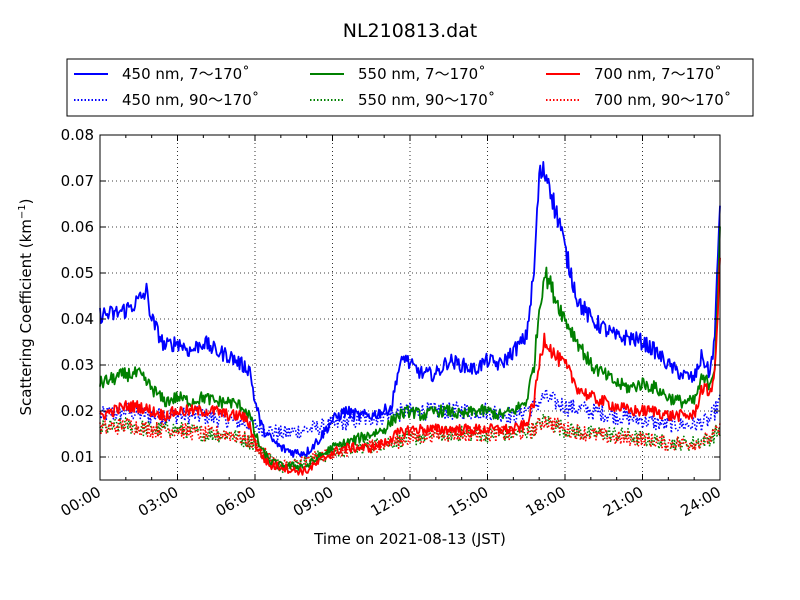 This screenshot has height=600, width=800. What do you see at coordinates (77, 135) in the screenshot?
I see `y-tick-label: 0.08` at bounding box center [77, 135].